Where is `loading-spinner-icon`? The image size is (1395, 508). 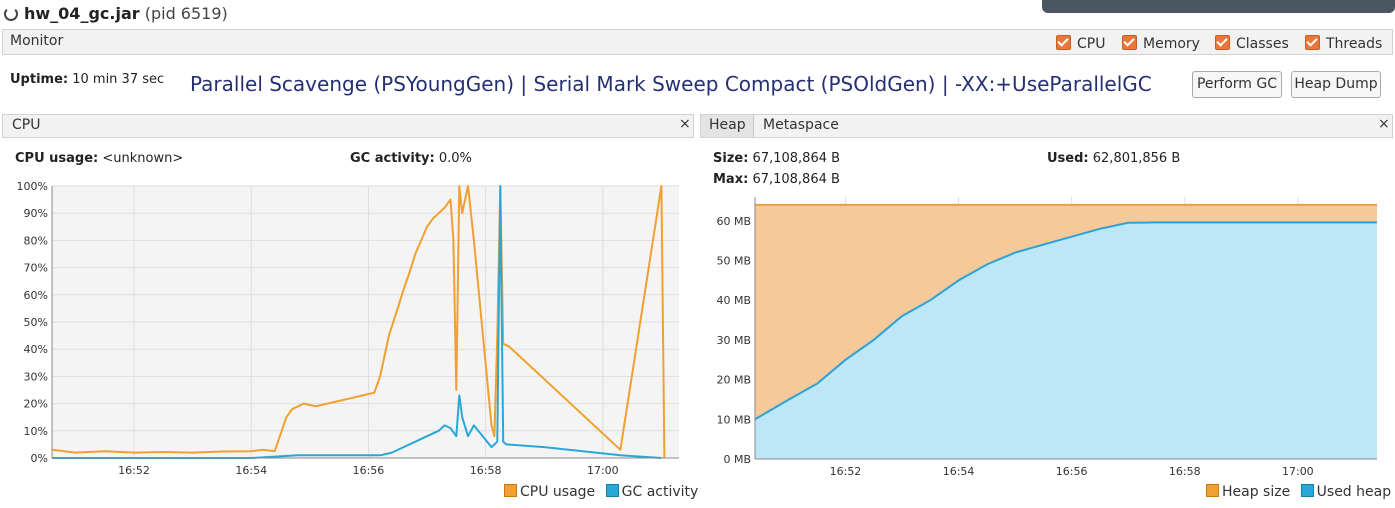 loading-spinner-icon is located at coordinates (11, 14).